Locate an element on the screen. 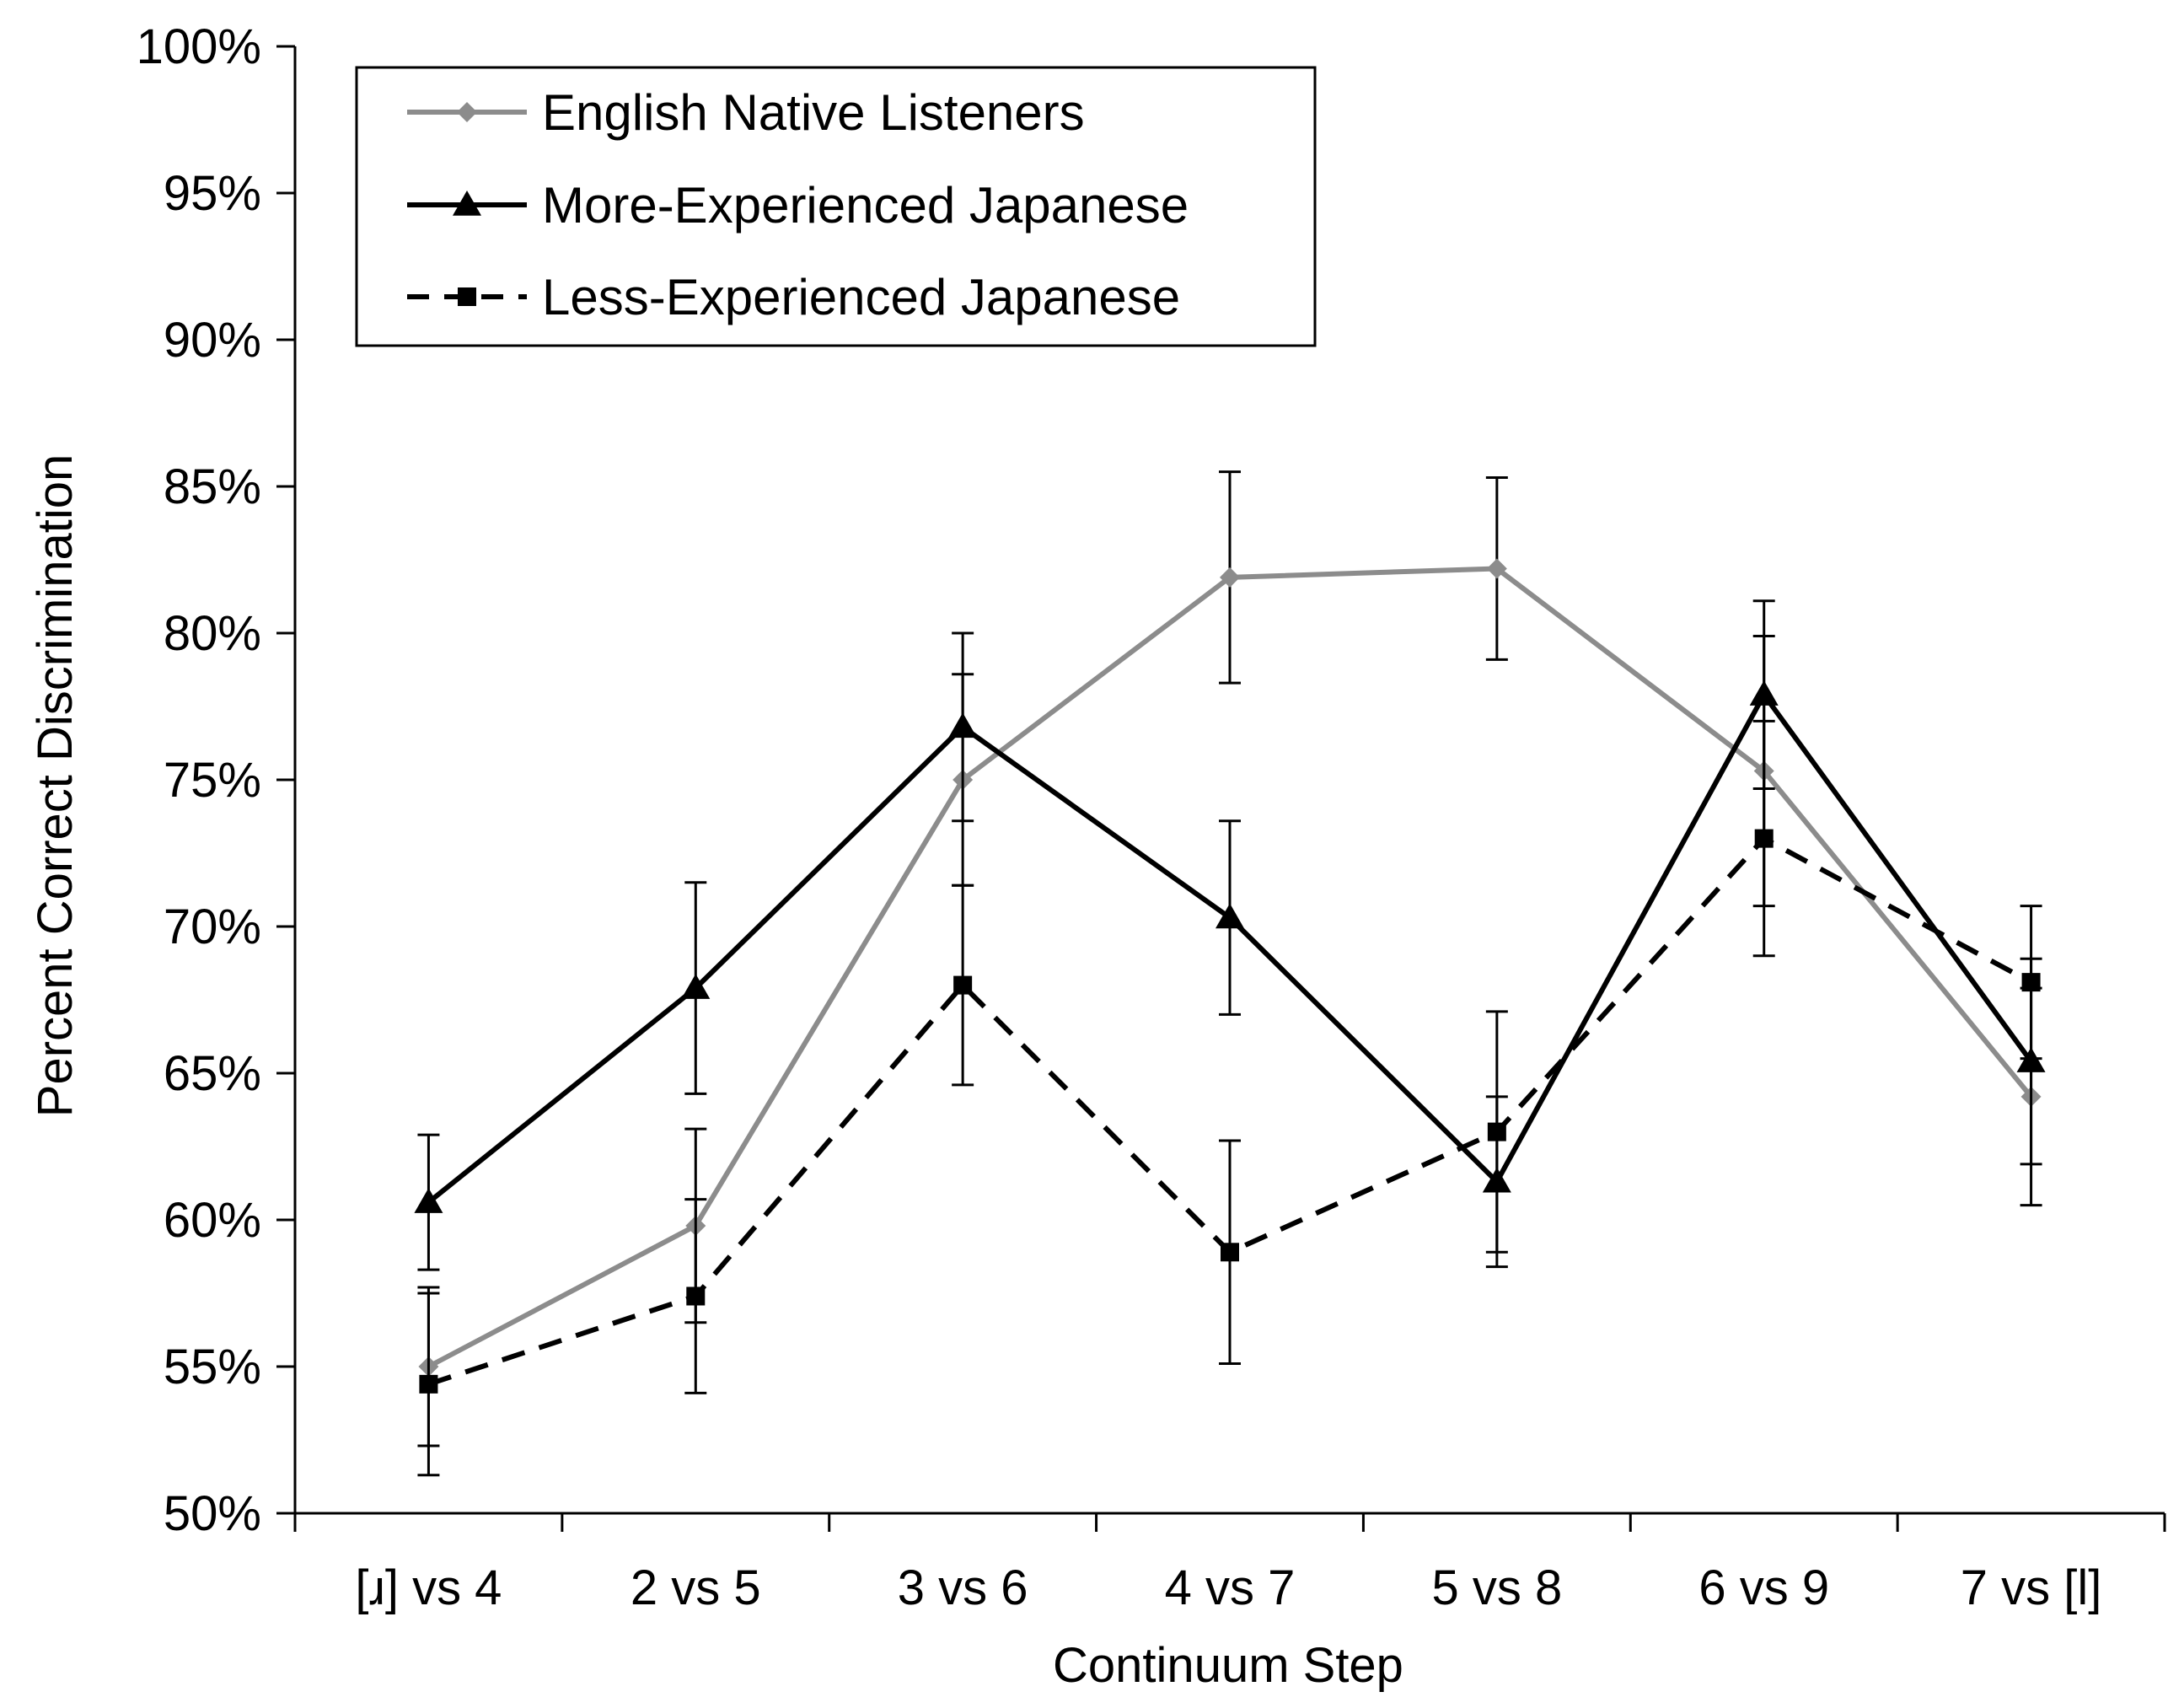  x-axis-title: Continuum Step is located at coordinates (1228, 1666).